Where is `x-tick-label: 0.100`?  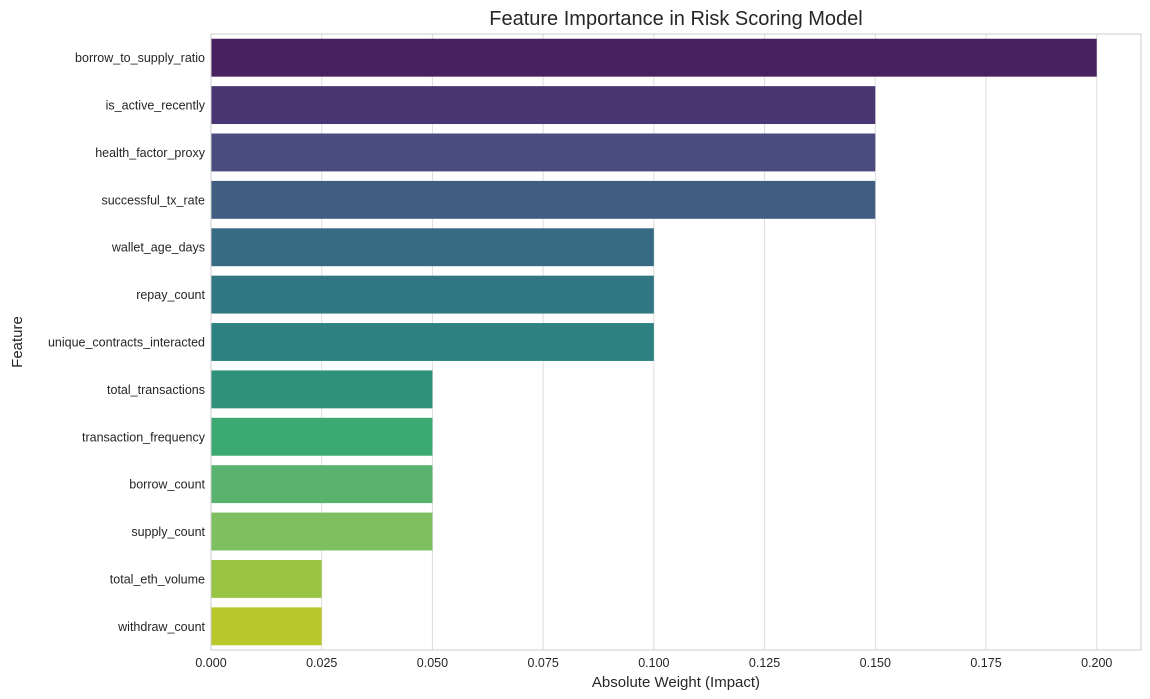
x-tick-label: 0.100 is located at coordinates (653, 663).